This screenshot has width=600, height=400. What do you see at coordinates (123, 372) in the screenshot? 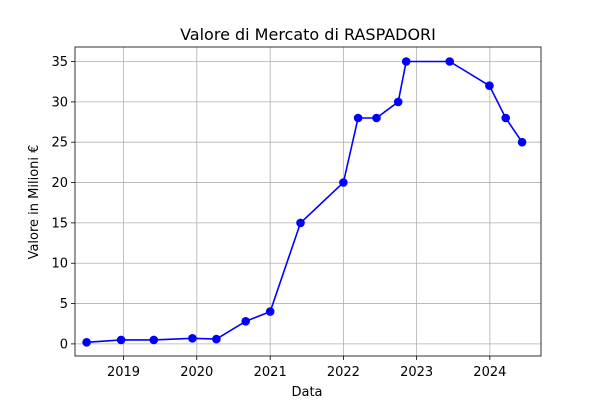
I see `x-tick-label: 2019` at bounding box center [123, 372].